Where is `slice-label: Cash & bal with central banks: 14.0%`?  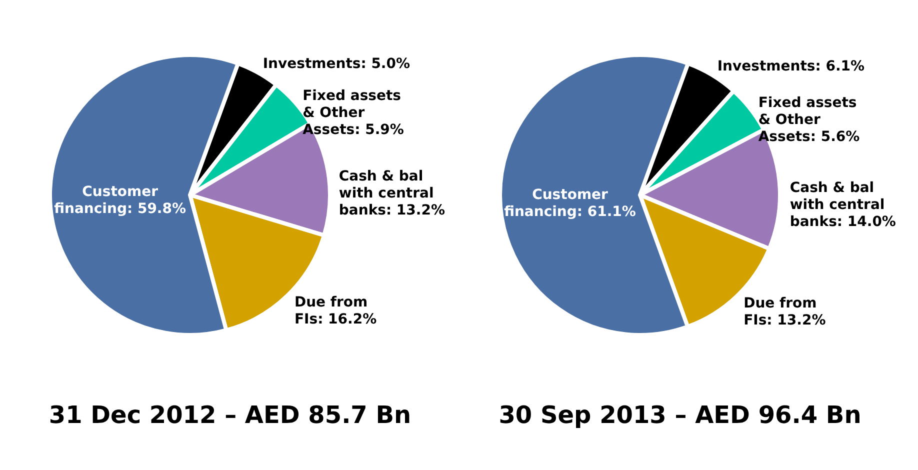
slice-label: Cash & bal with central banks: 14.0% is located at coordinates (843, 205).